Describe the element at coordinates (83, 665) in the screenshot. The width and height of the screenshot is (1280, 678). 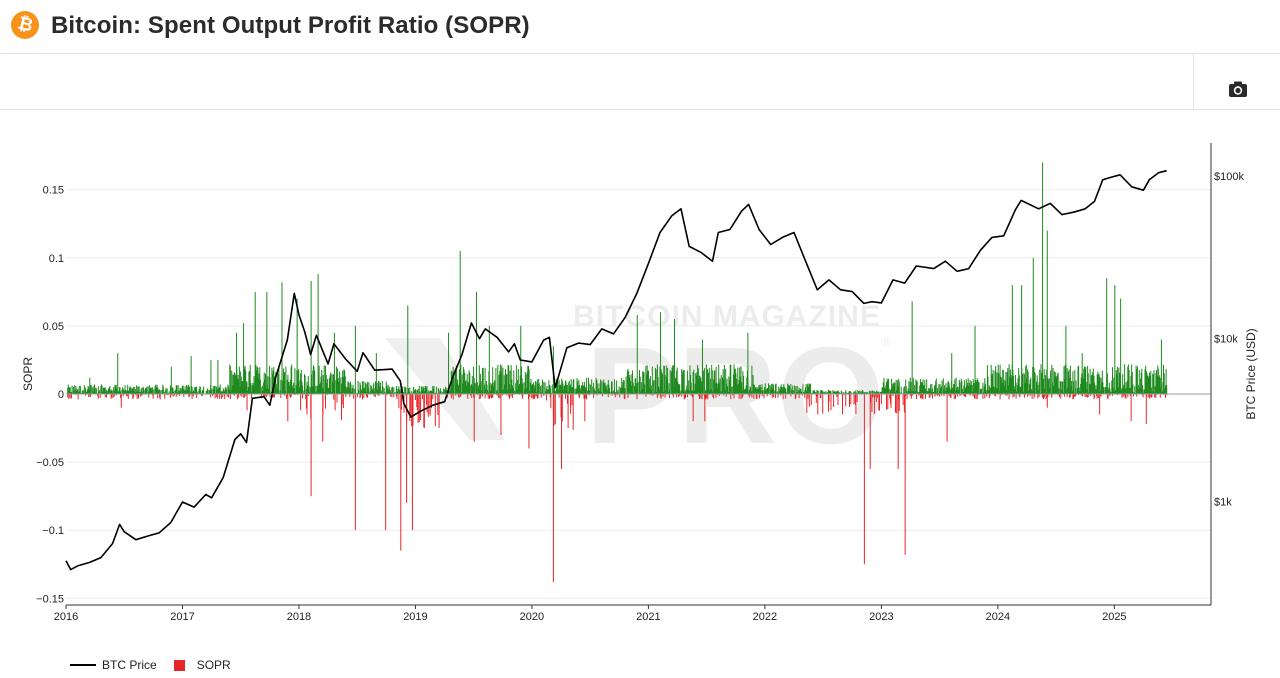
I see `legend-price-line` at that location.